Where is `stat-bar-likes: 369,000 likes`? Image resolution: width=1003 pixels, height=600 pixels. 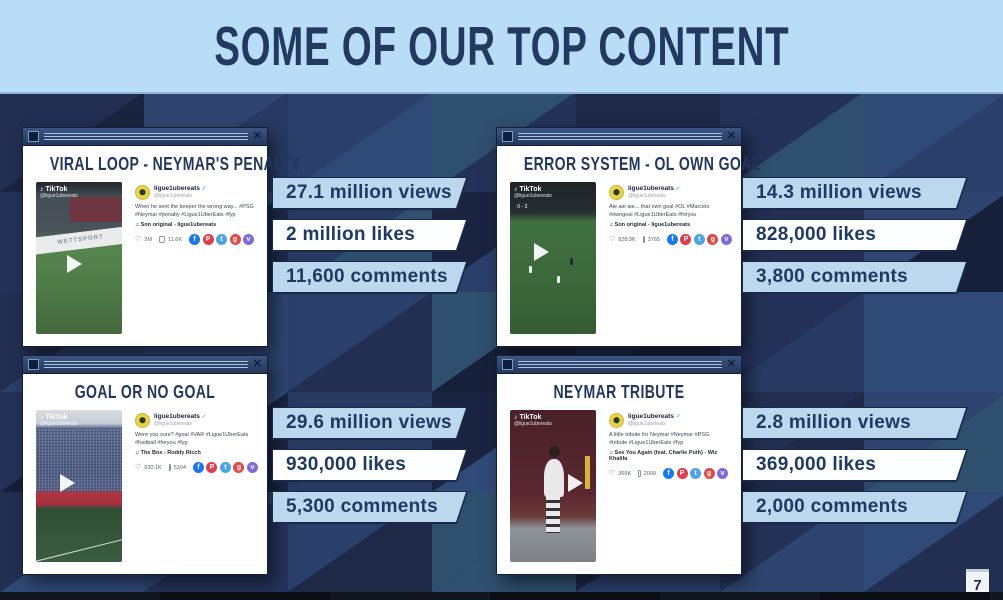 stat-bar-likes: 369,000 likes is located at coordinates (855, 465).